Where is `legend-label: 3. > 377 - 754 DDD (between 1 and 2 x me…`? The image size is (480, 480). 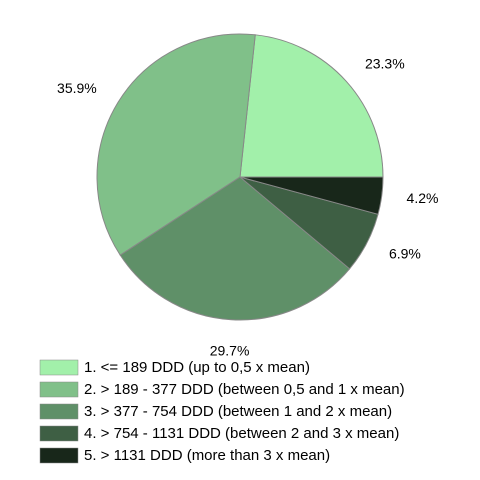
legend-label: 3. > 377 - 754 DDD (between 1 and 2 x me… is located at coordinates (238, 411).